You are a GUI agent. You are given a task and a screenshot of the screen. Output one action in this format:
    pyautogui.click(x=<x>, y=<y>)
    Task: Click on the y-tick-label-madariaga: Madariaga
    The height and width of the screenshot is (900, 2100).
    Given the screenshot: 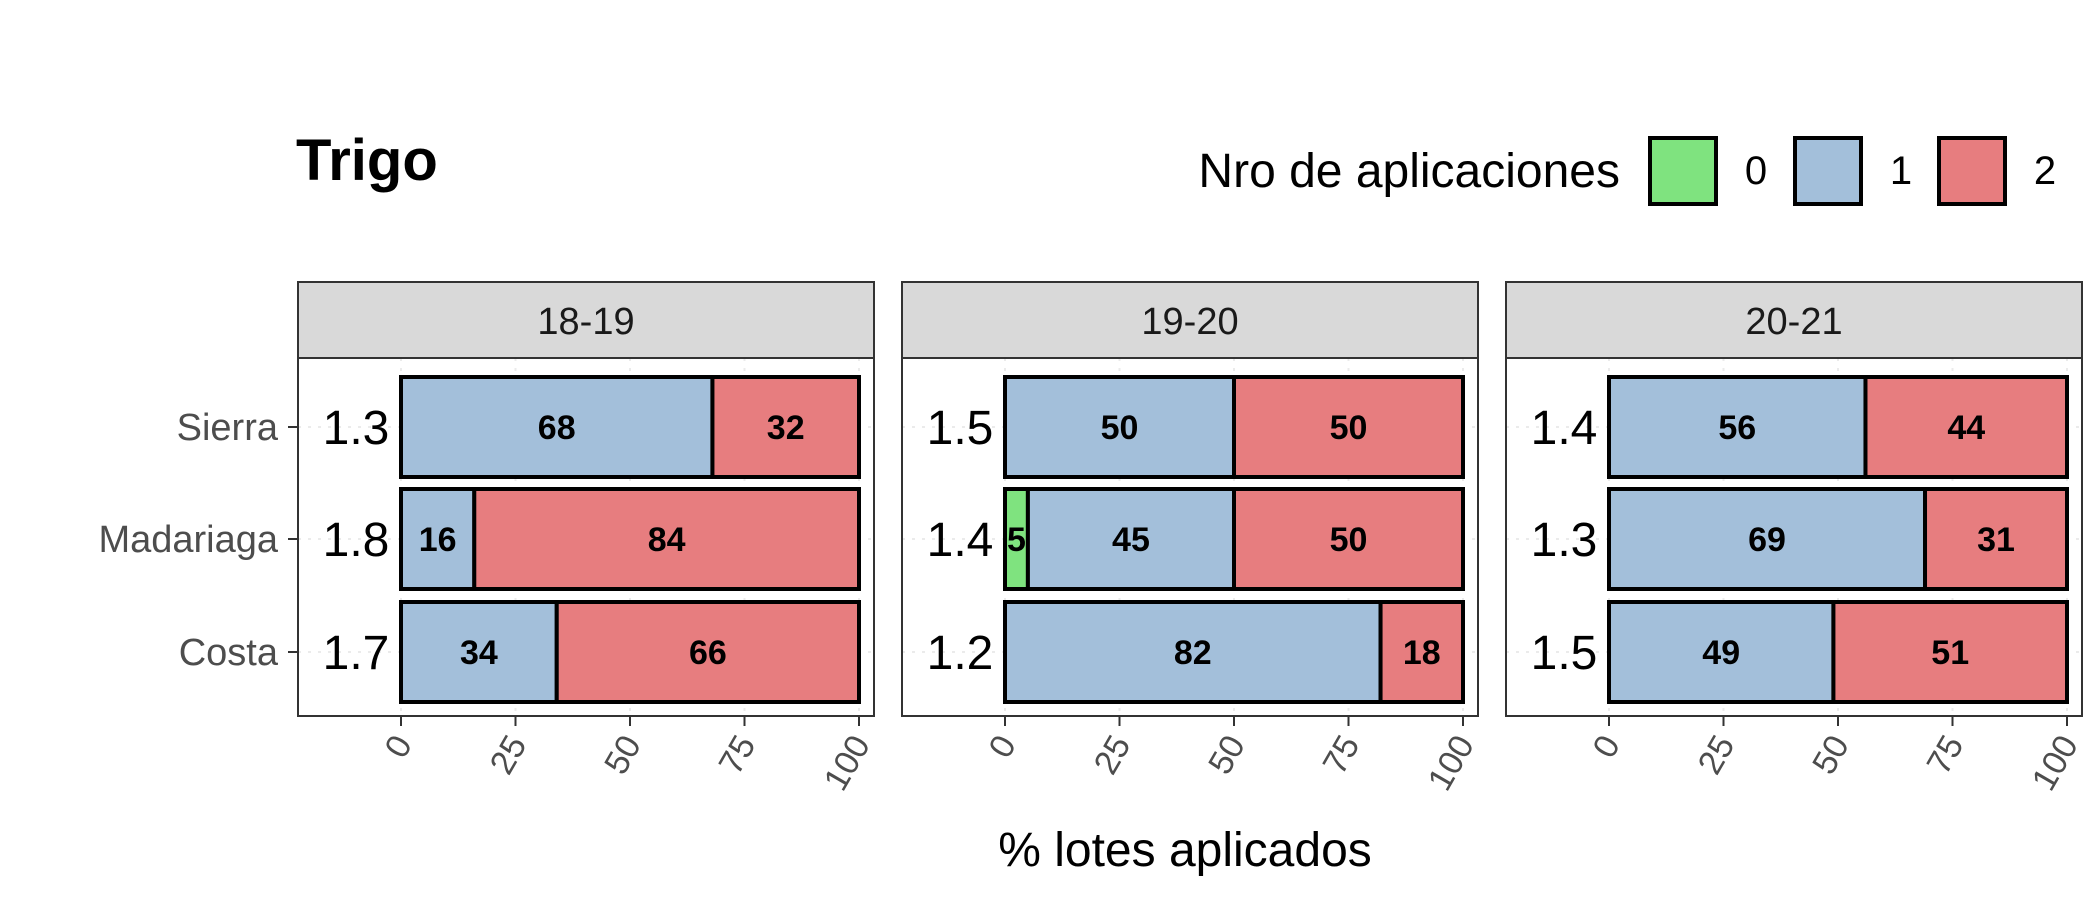 What is the action you would take?
    pyautogui.click(x=188, y=540)
    